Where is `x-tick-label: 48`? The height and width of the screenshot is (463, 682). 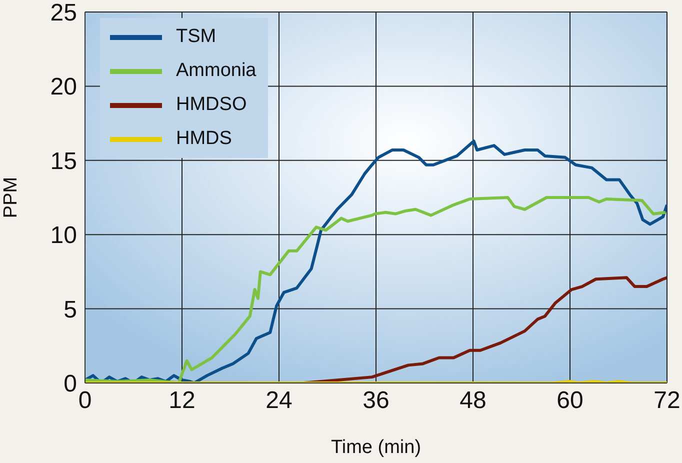
x-tick-label: 48 is located at coordinates (473, 400).